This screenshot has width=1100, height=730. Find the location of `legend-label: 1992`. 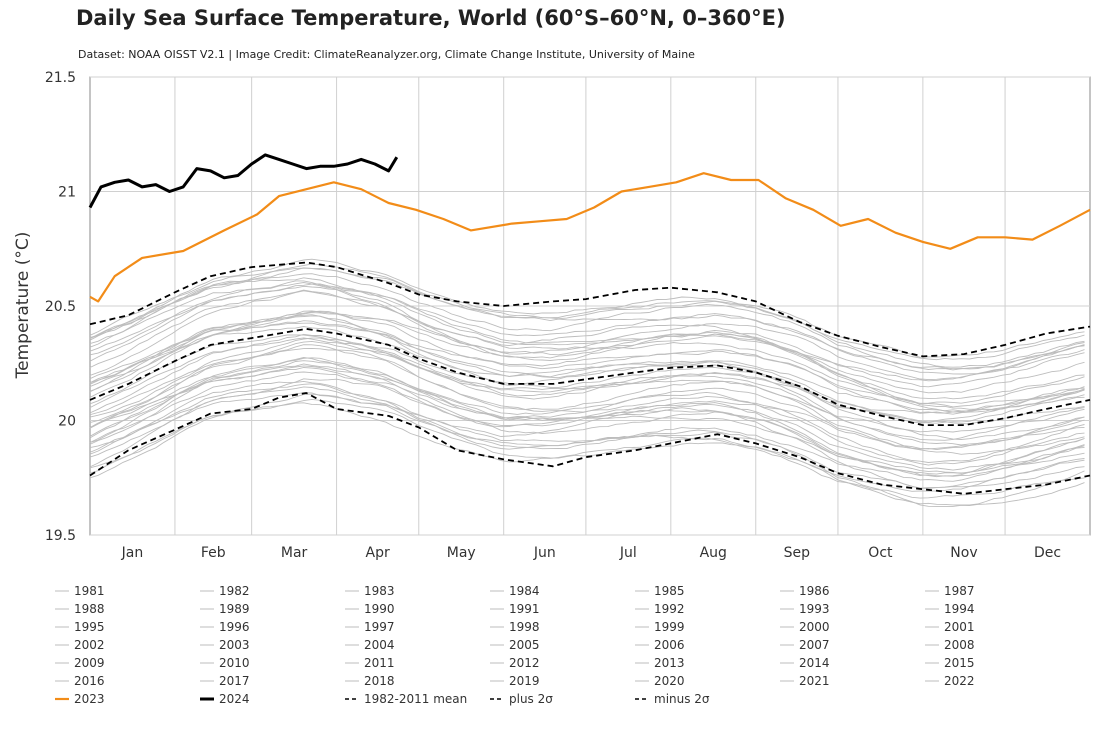

legend-label: 1992 is located at coordinates (669, 609).